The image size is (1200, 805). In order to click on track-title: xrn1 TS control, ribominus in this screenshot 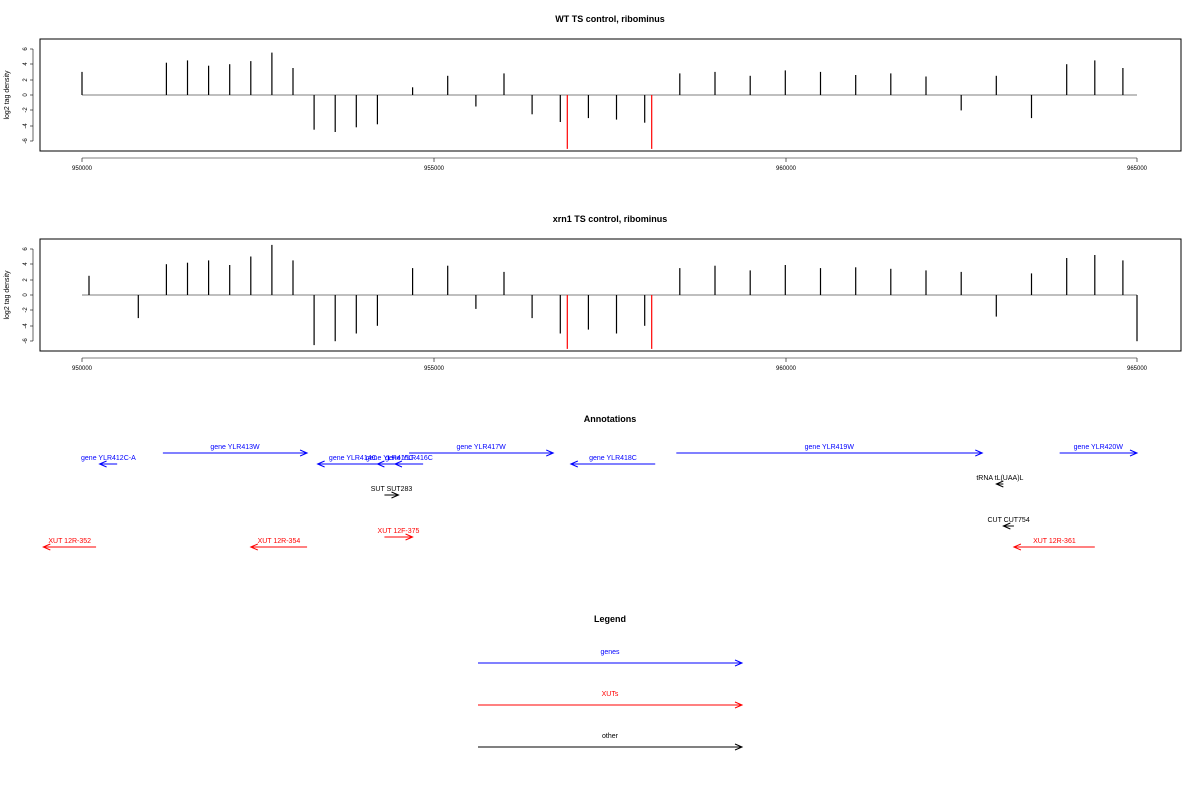, I will do `click(610, 219)`.